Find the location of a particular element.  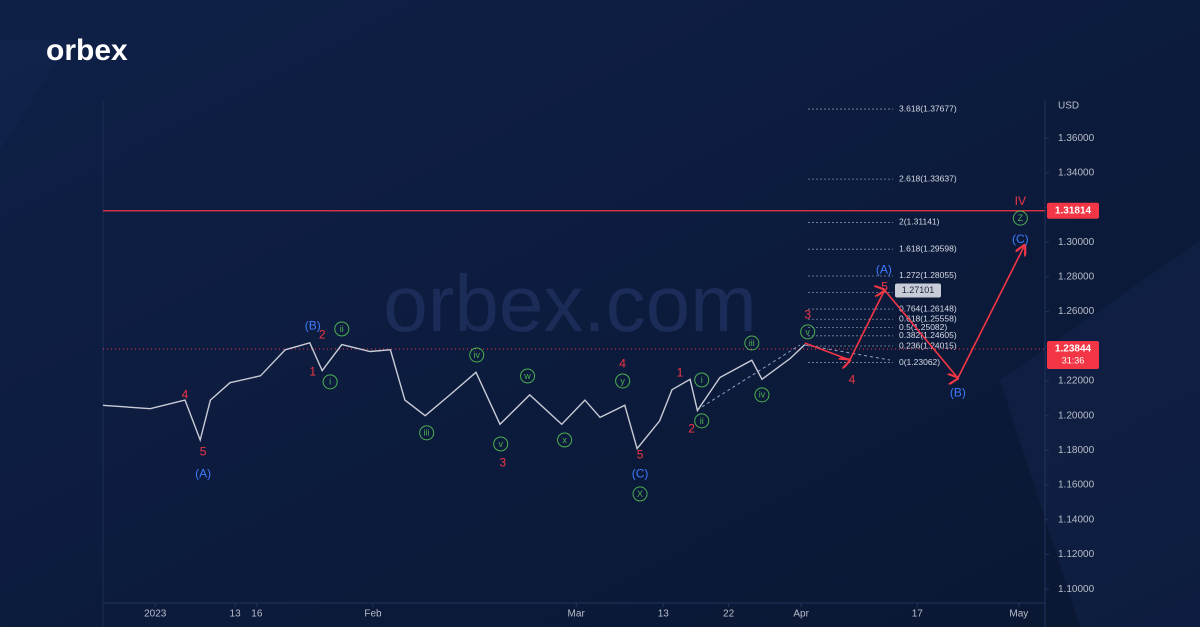

tooltip-label: 1.27101 is located at coordinates (918, 290).